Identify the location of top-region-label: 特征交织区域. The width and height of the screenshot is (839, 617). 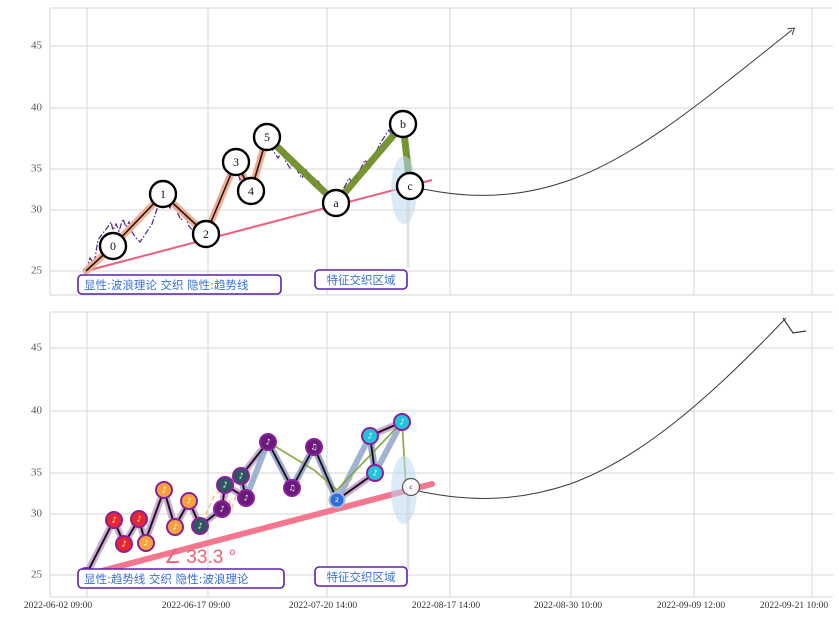
(361, 280).